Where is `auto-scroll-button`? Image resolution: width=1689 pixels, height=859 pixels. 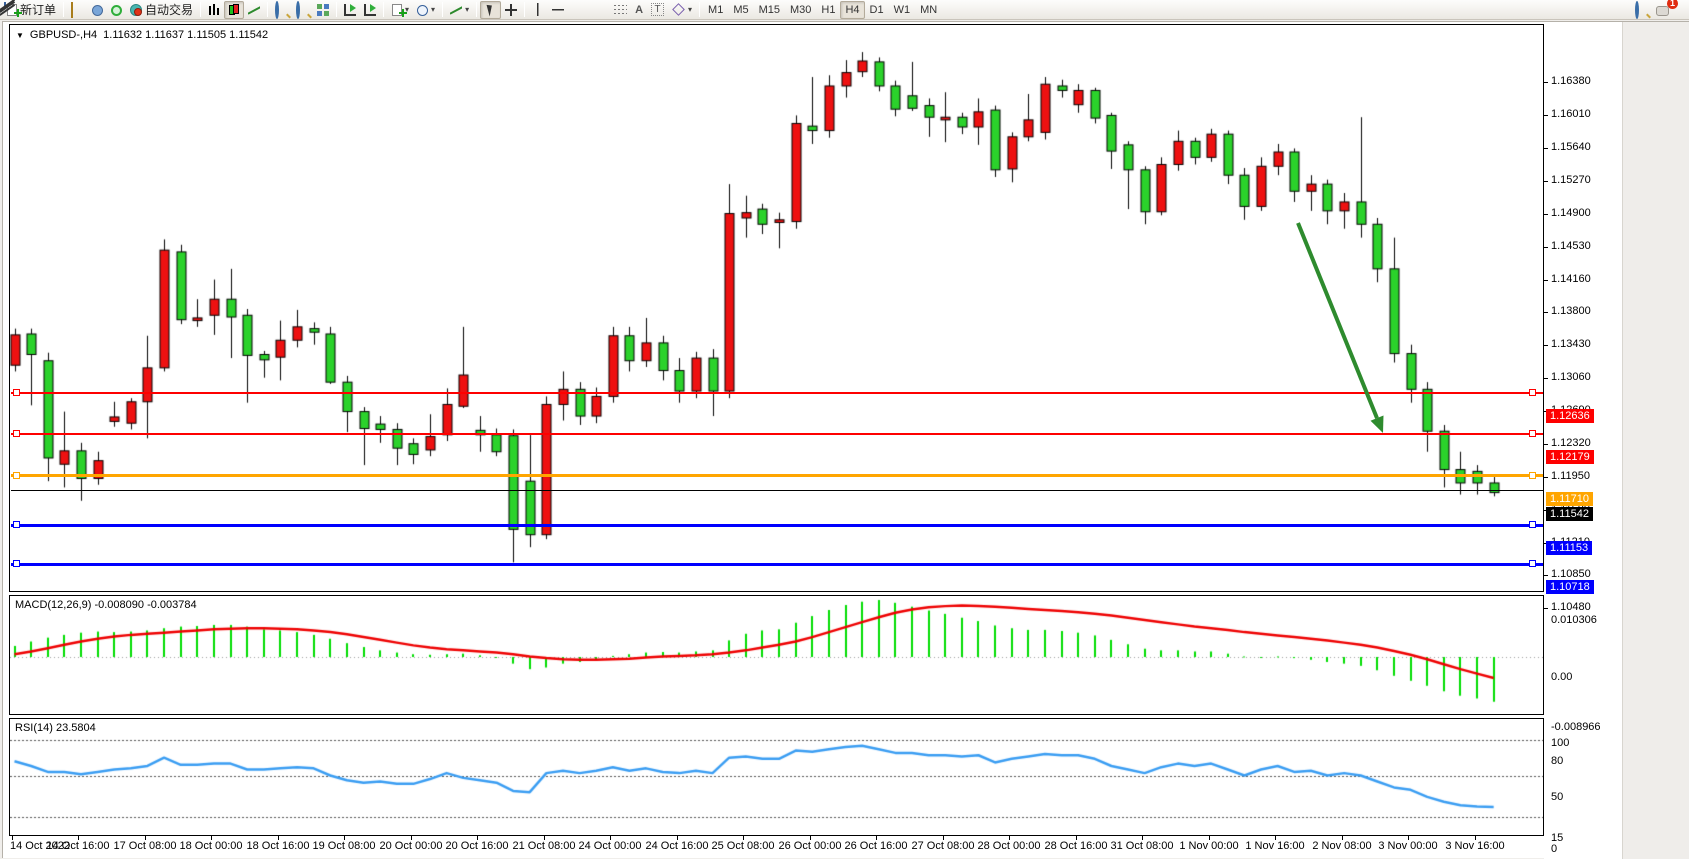 auto-scroll-button is located at coordinates (350, 10).